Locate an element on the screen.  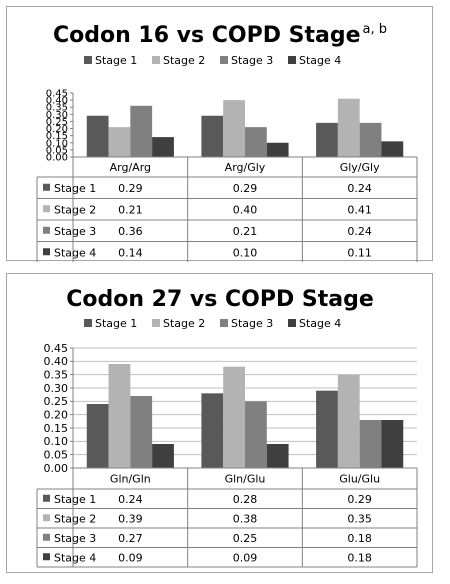
chart-title: Codon 27 vs COPD Stage is located at coordinates (220, 299).